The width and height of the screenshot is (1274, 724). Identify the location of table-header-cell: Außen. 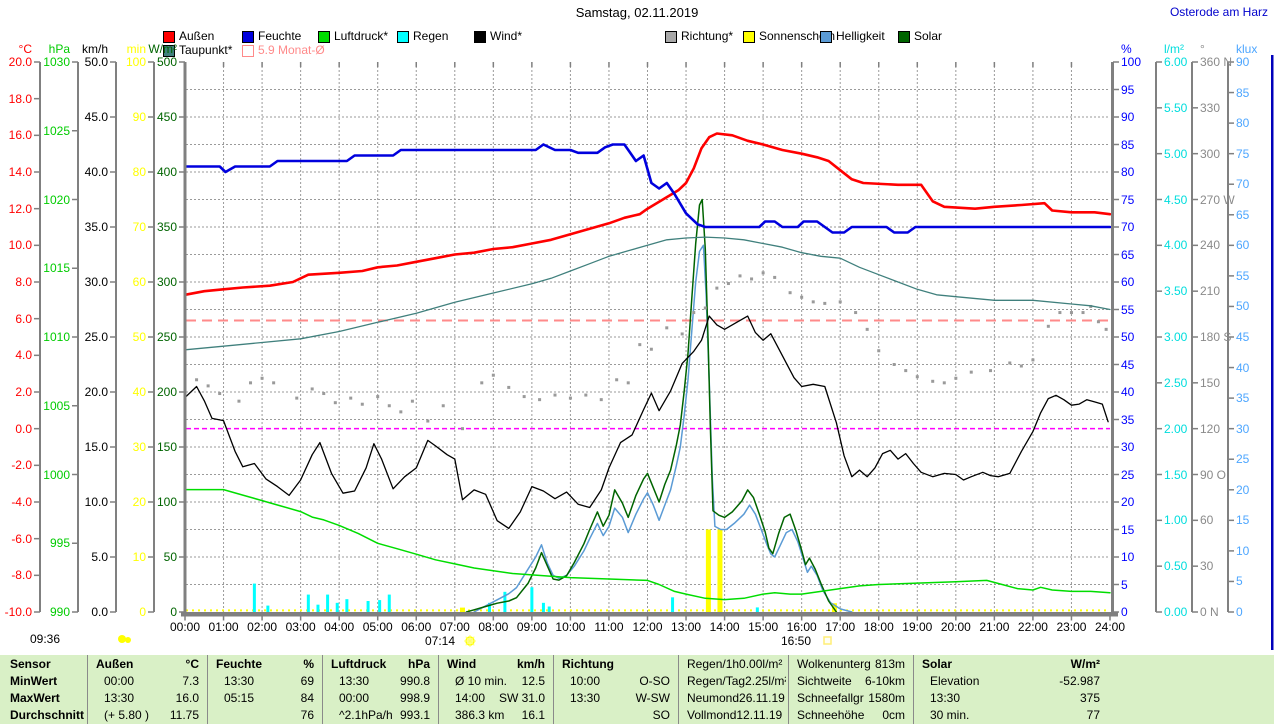
(115, 663).